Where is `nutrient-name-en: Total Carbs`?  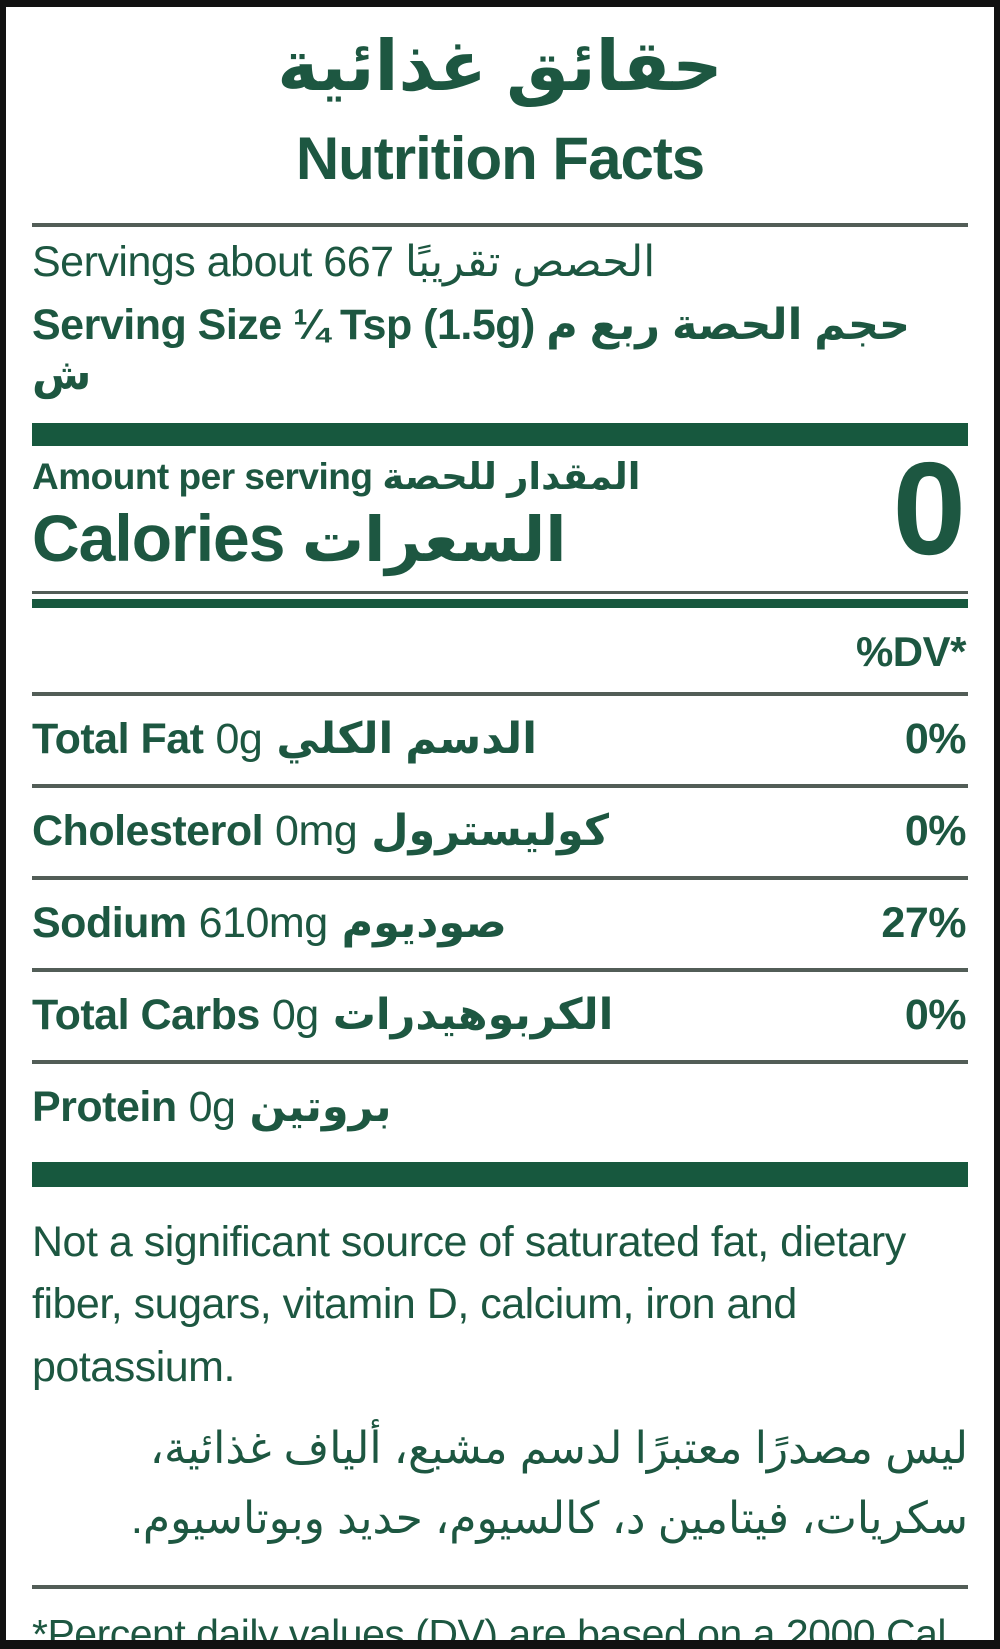 nutrient-name-en: Total Carbs is located at coordinates (146, 1015).